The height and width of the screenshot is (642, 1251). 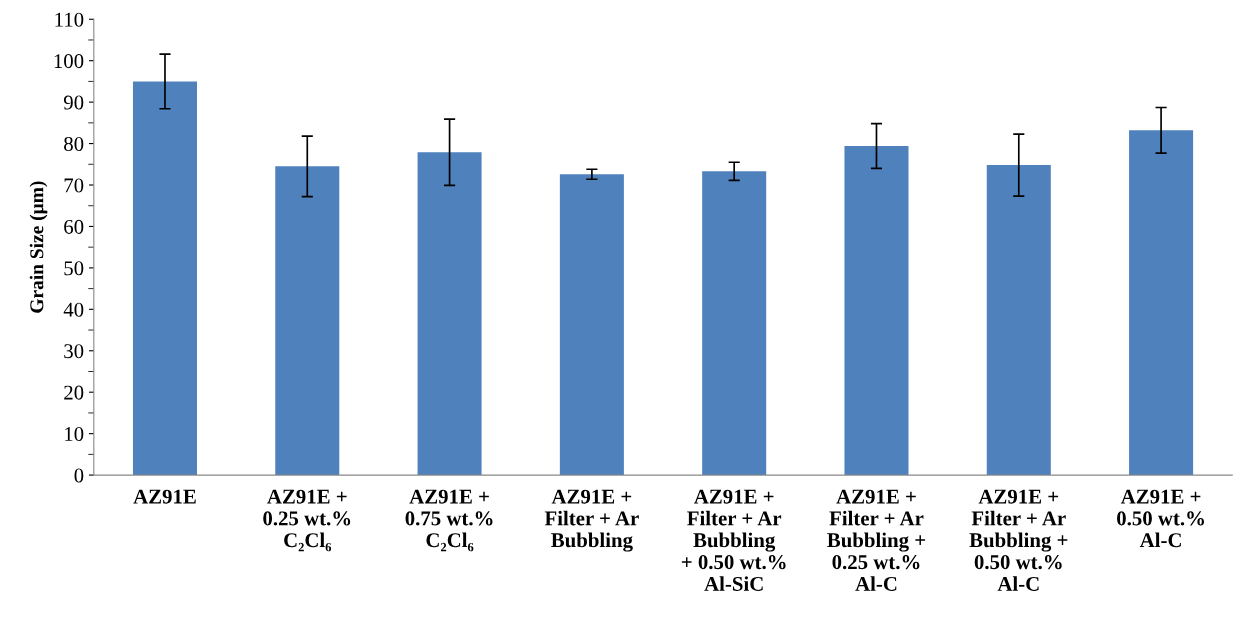 What do you see at coordinates (73, 102) in the screenshot?
I see `y-tick-label: 90` at bounding box center [73, 102].